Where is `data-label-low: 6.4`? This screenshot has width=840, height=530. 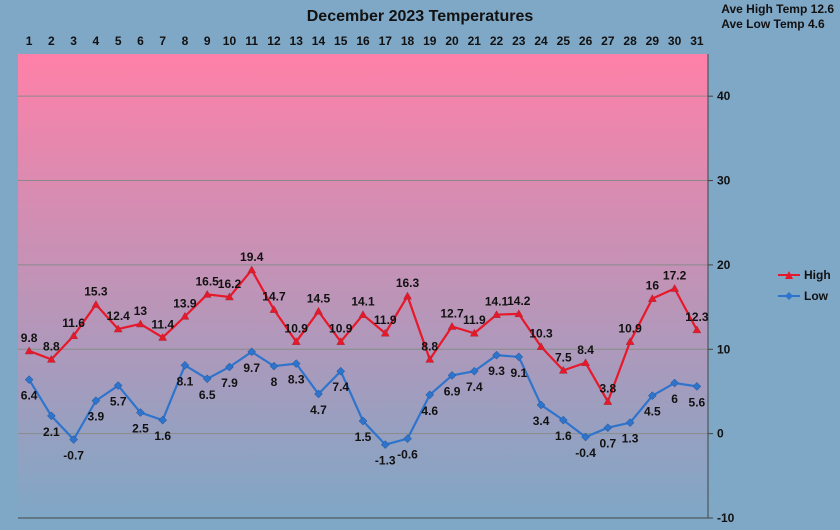
data-label-low: 6.4 is located at coordinates (29, 396).